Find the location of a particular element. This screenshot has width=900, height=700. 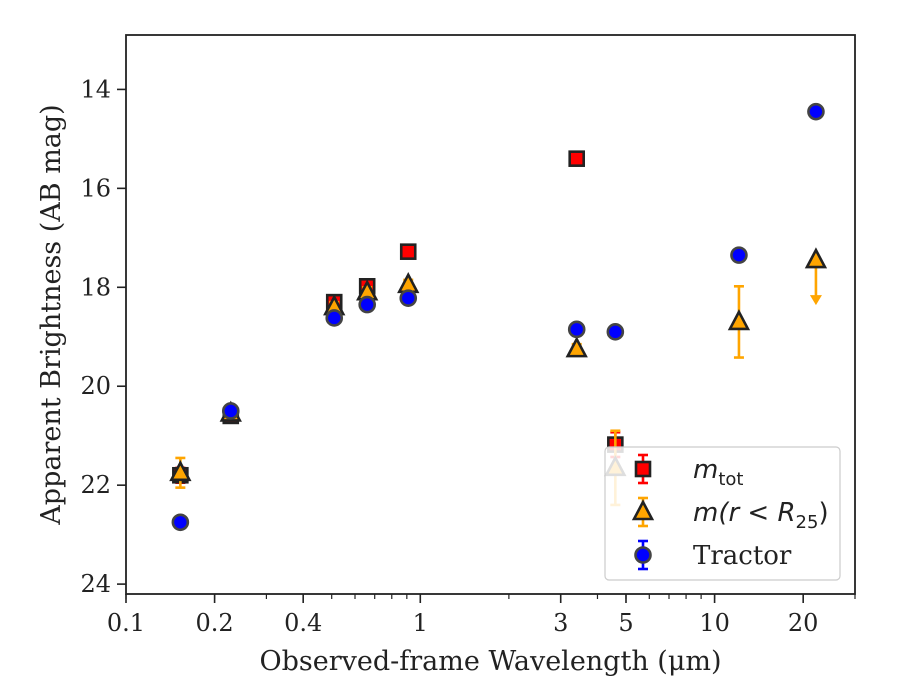

y-tick-label: 16 is located at coordinates (95, 188).